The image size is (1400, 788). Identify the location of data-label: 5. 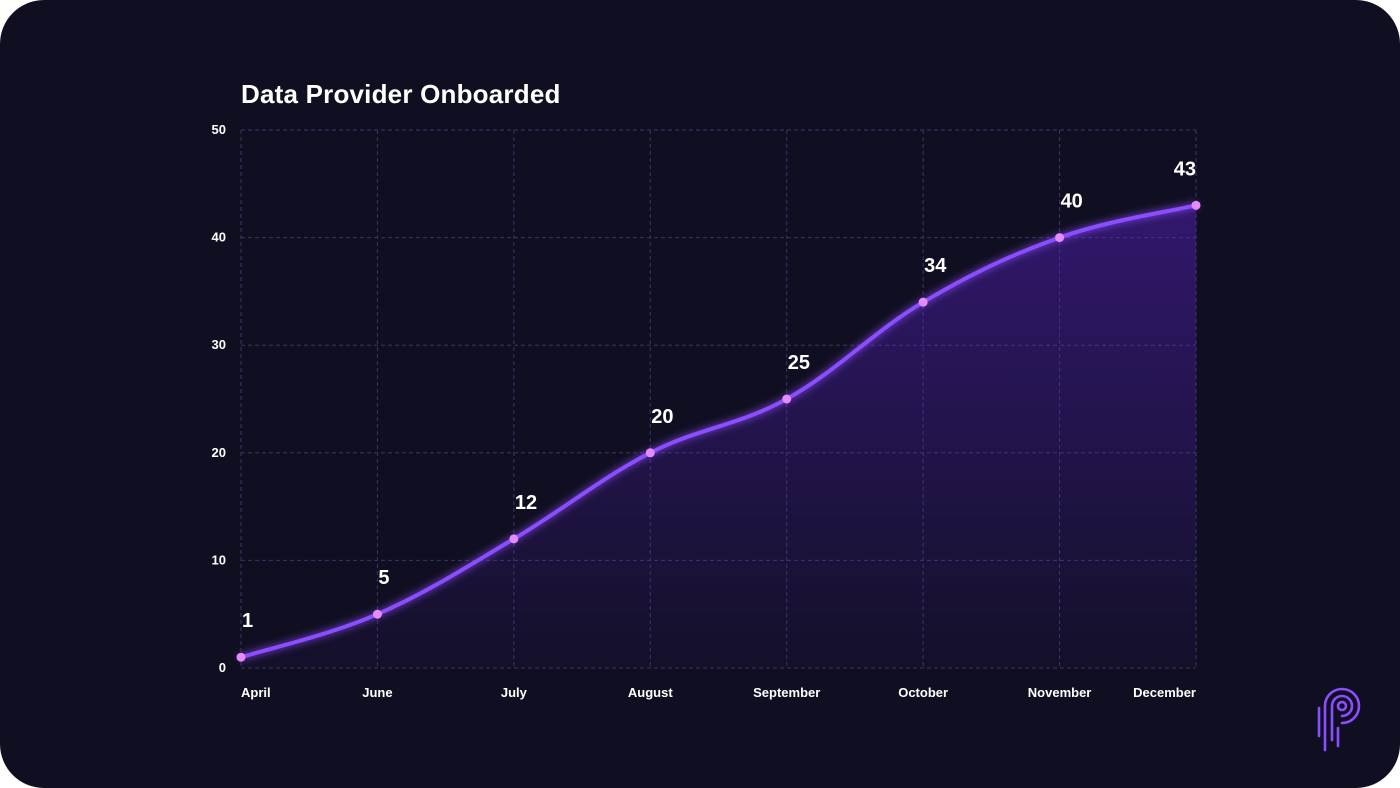
(383, 578).